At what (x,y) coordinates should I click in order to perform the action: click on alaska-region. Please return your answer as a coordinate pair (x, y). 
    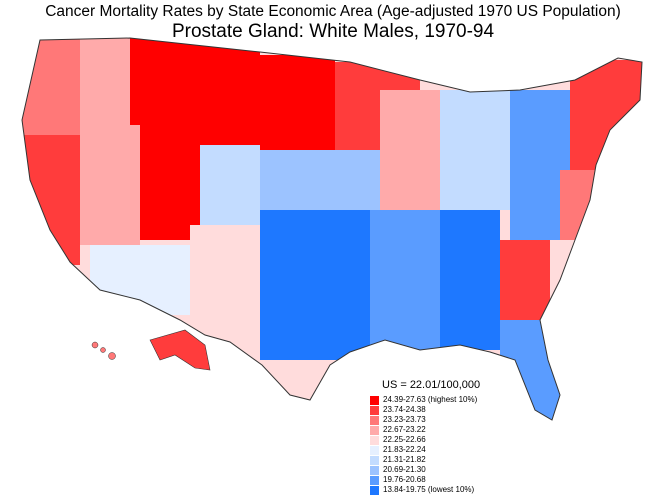
    Looking at the image, I should click on (180, 350).